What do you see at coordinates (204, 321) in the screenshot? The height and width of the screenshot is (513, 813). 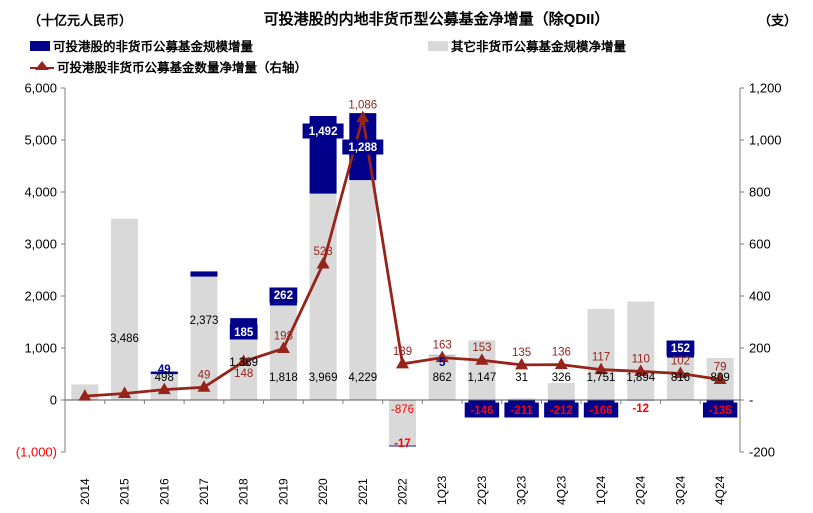 I see `gray-bar-label-2017: 2,373` at bounding box center [204, 321].